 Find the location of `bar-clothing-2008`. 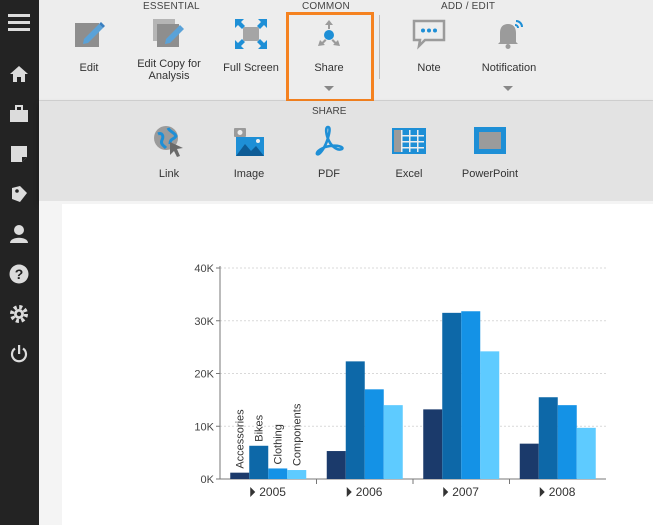

bar-clothing-2008 is located at coordinates (567, 442).